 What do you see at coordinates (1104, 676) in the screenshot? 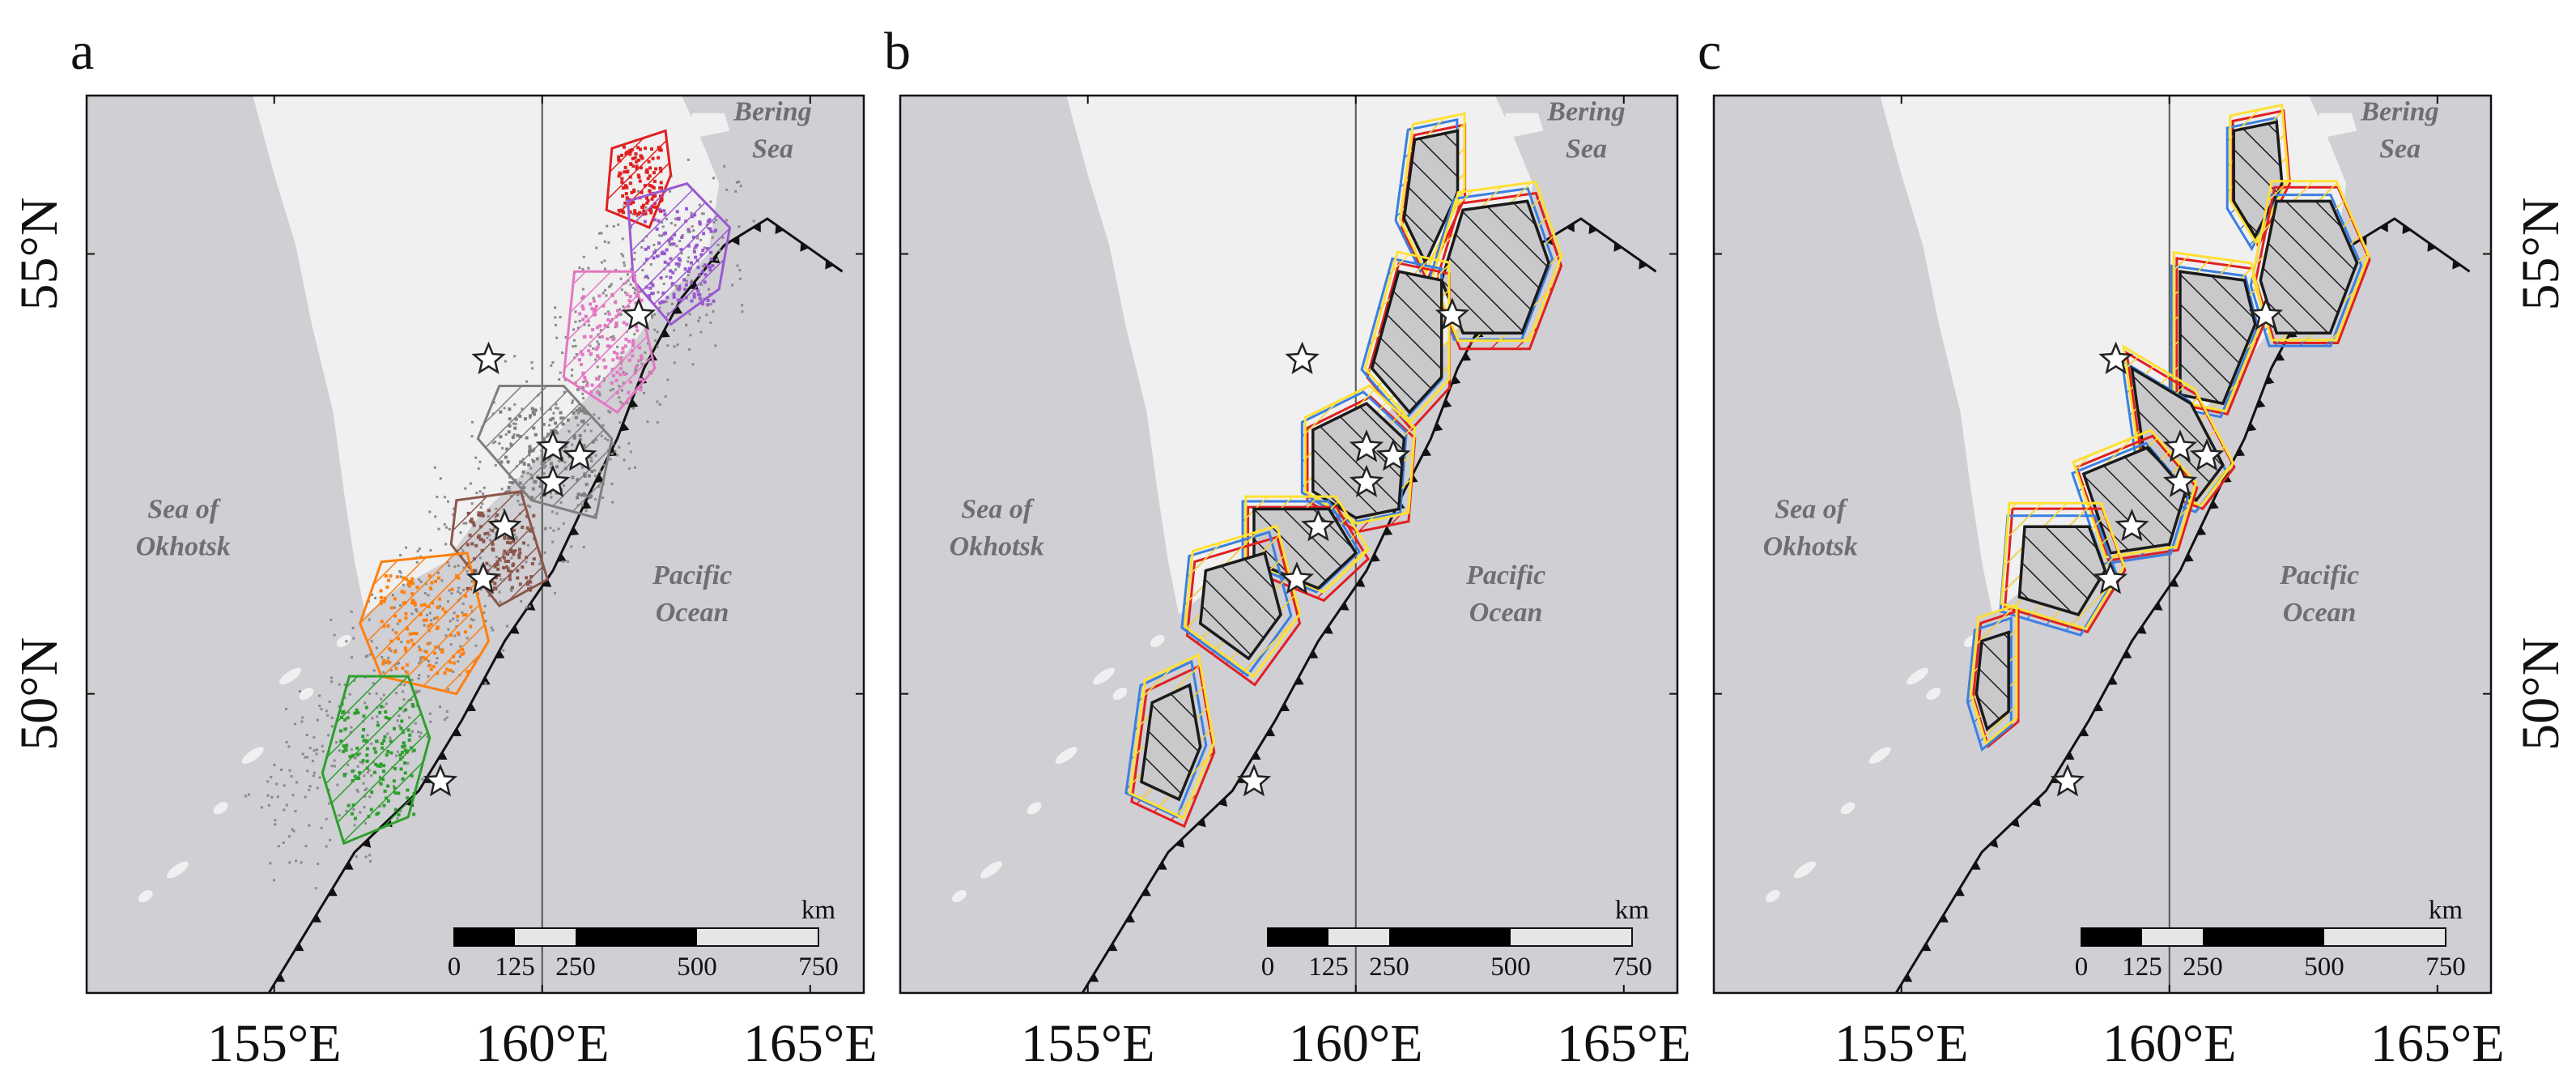
I see `island` at bounding box center [1104, 676].